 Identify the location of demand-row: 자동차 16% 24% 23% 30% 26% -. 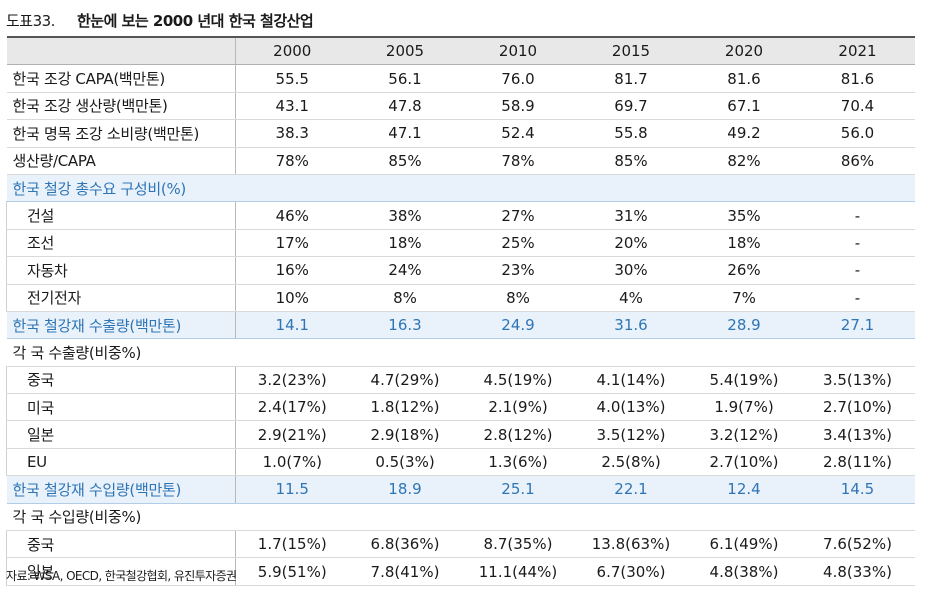
(460, 270).